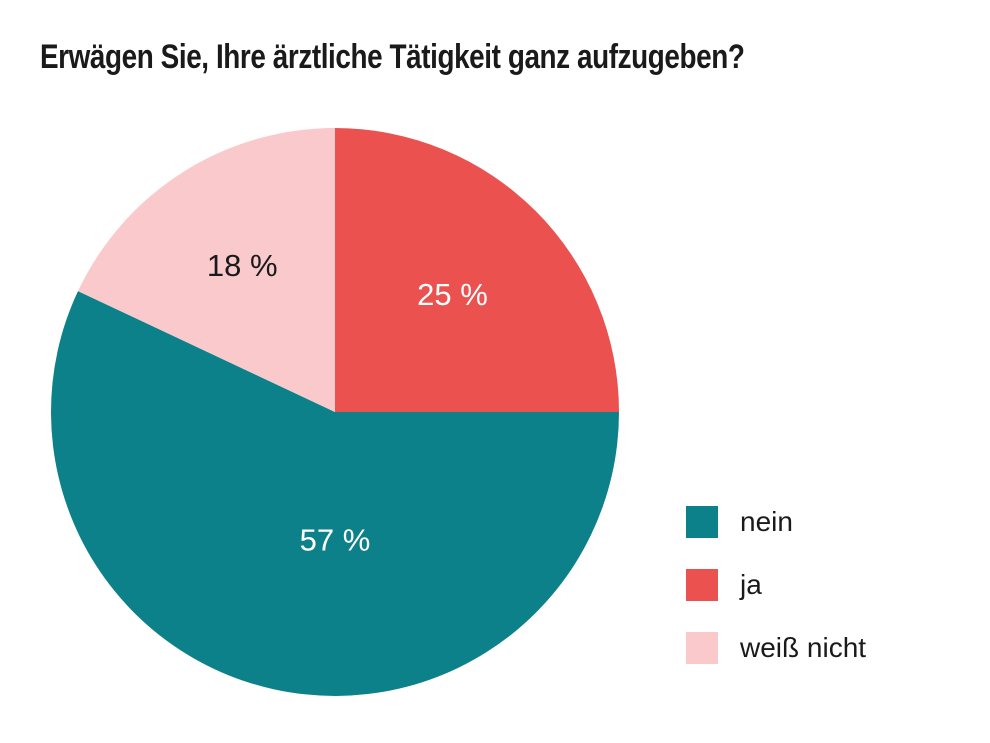 The height and width of the screenshot is (743, 990). I want to click on pie-value-label-ja: 25 %, so click(452, 294).